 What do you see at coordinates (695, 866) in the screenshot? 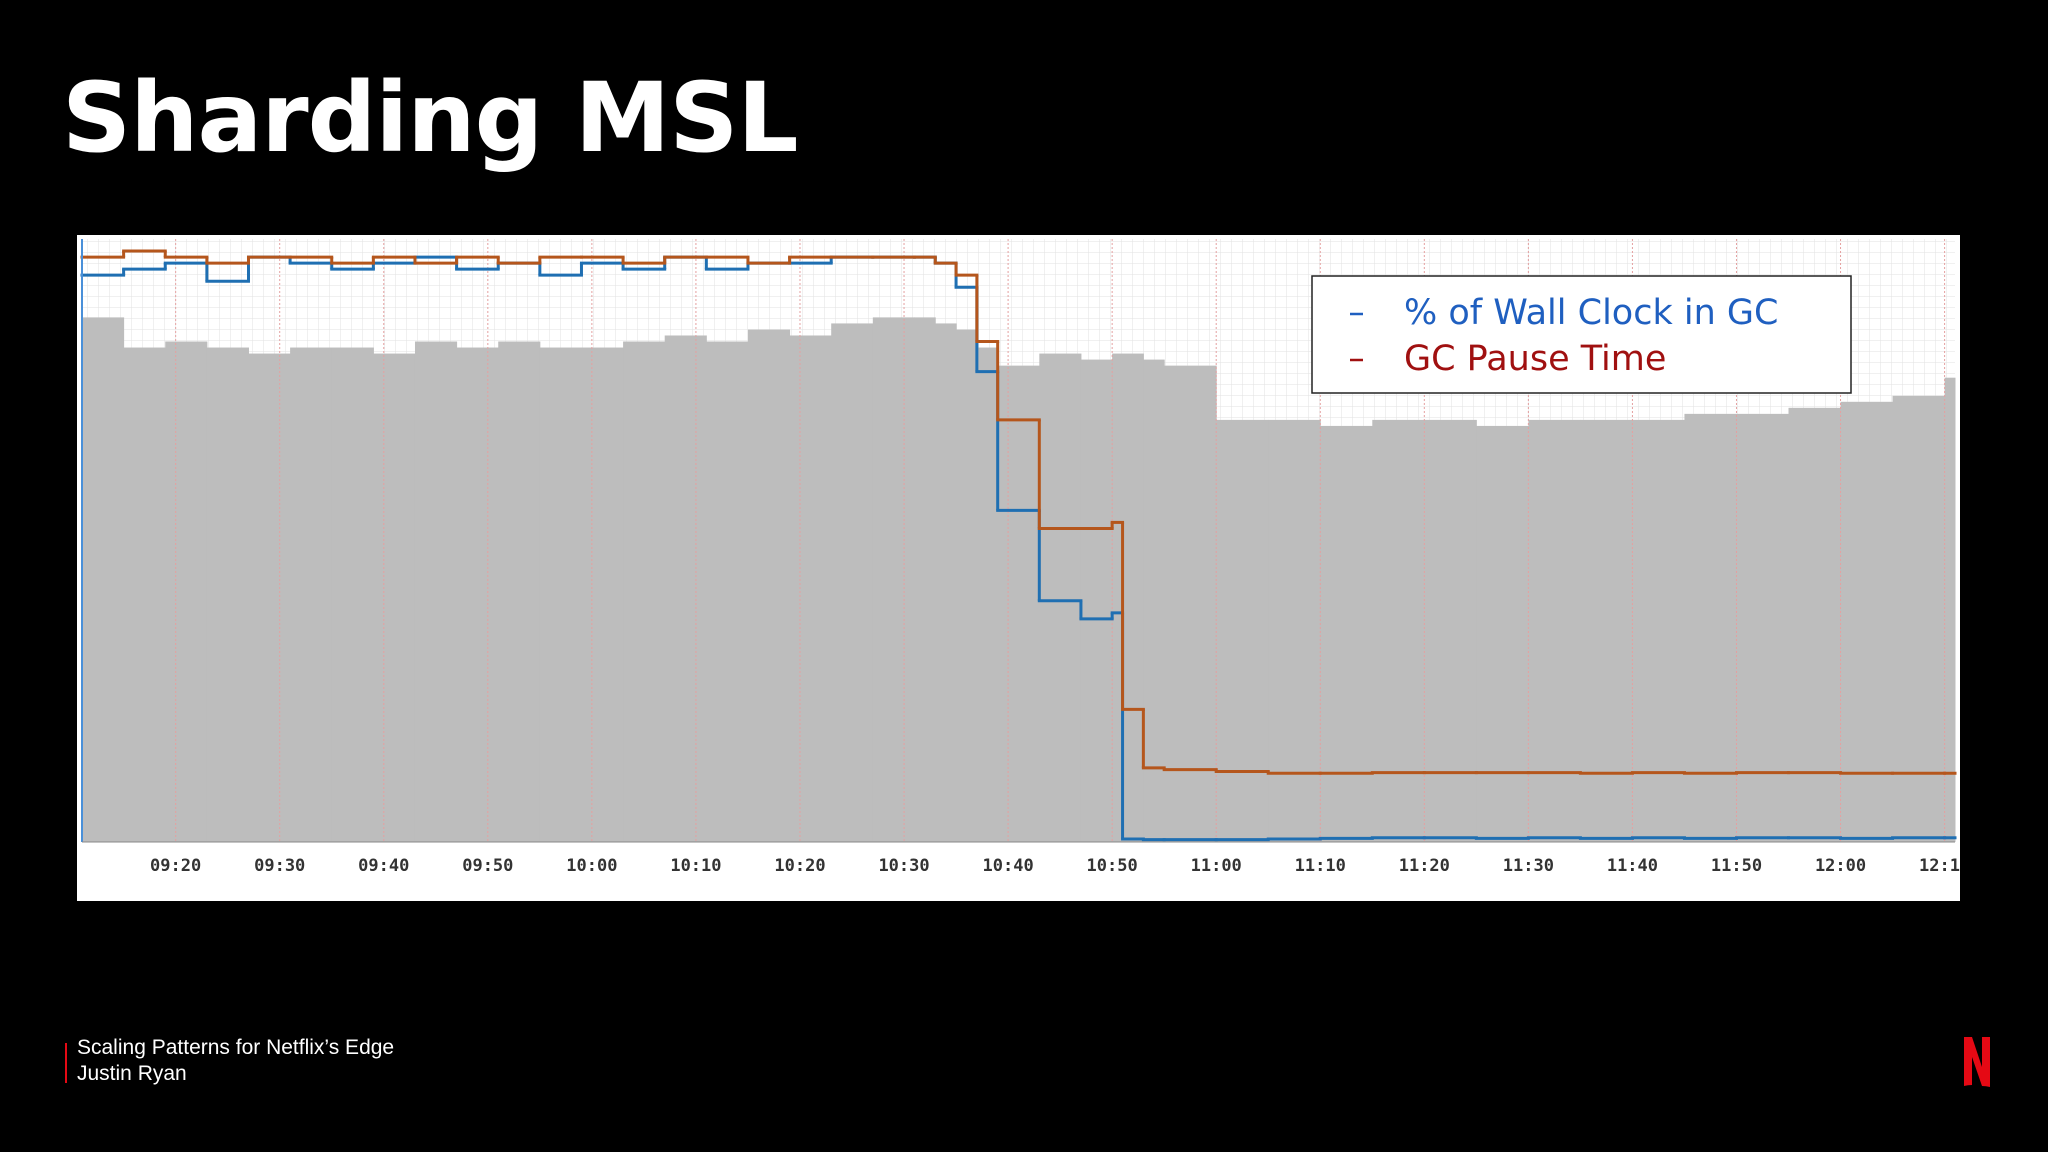
I see `x-tick-label: 10:10` at bounding box center [695, 866].